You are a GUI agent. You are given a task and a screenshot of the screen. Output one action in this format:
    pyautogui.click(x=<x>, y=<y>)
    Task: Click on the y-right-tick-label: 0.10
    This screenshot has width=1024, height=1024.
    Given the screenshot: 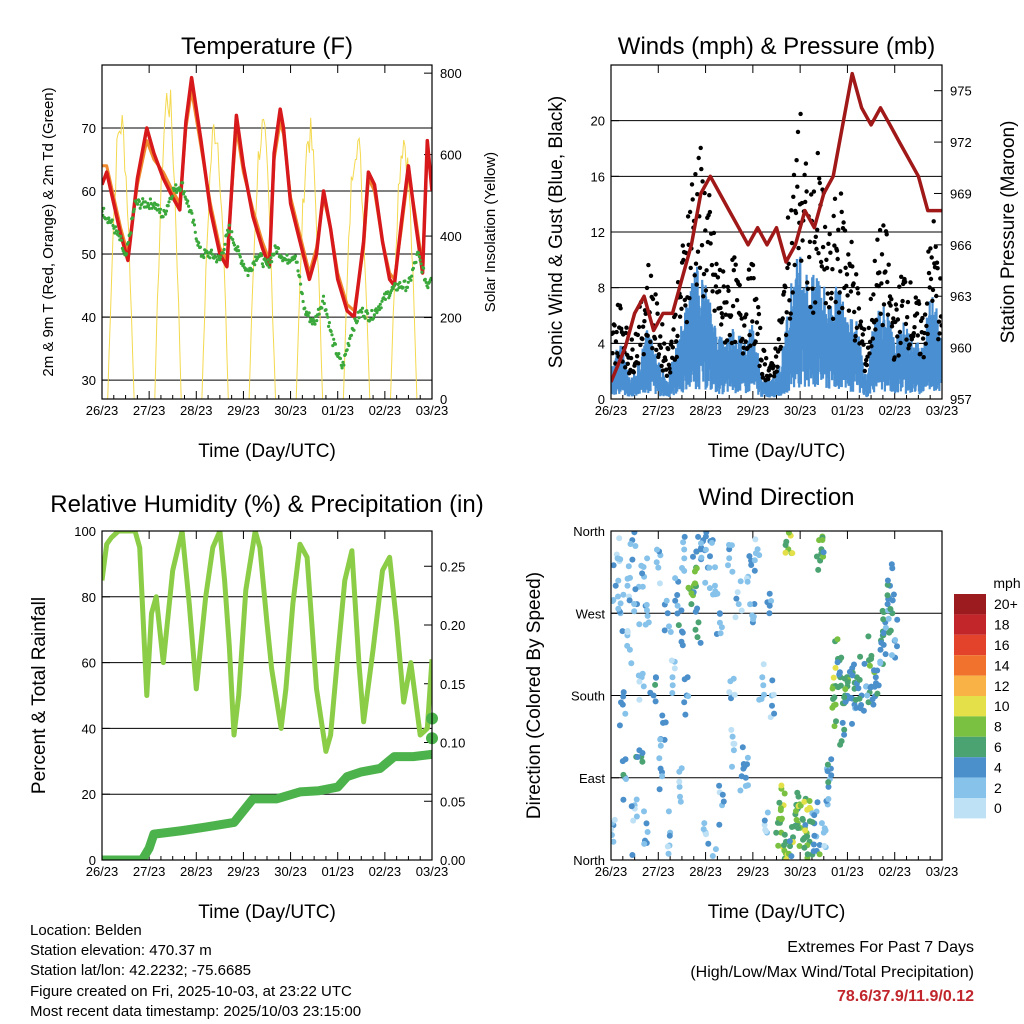 What is the action you would take?
    pyautogui.click(x=452, y=743)
    